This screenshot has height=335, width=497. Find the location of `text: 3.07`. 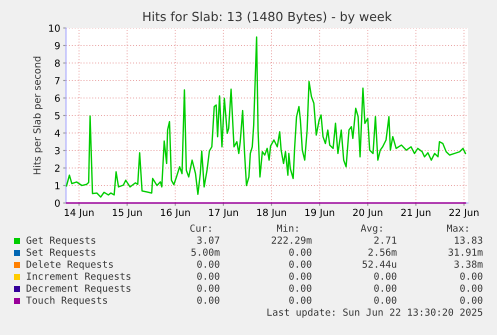

text: 3.07 is located at coordinates (208, 240).